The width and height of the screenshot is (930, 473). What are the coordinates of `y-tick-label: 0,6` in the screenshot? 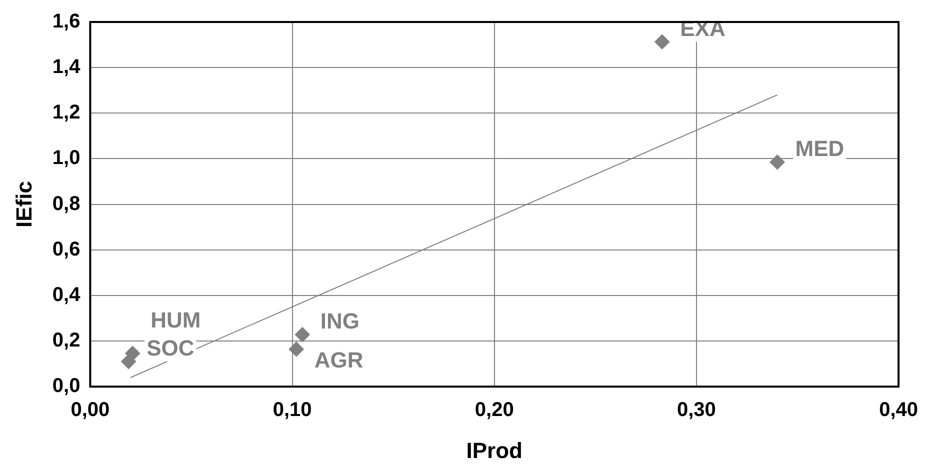 It's located at (66, 249).